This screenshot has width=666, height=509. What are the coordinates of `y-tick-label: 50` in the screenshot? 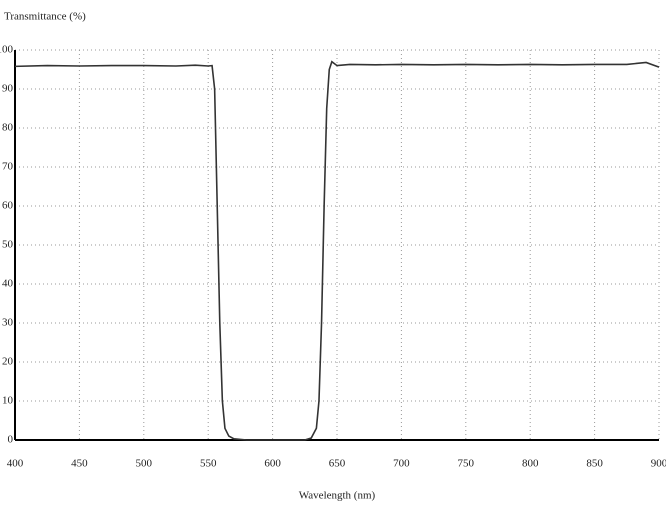 It's located at (8, 245).